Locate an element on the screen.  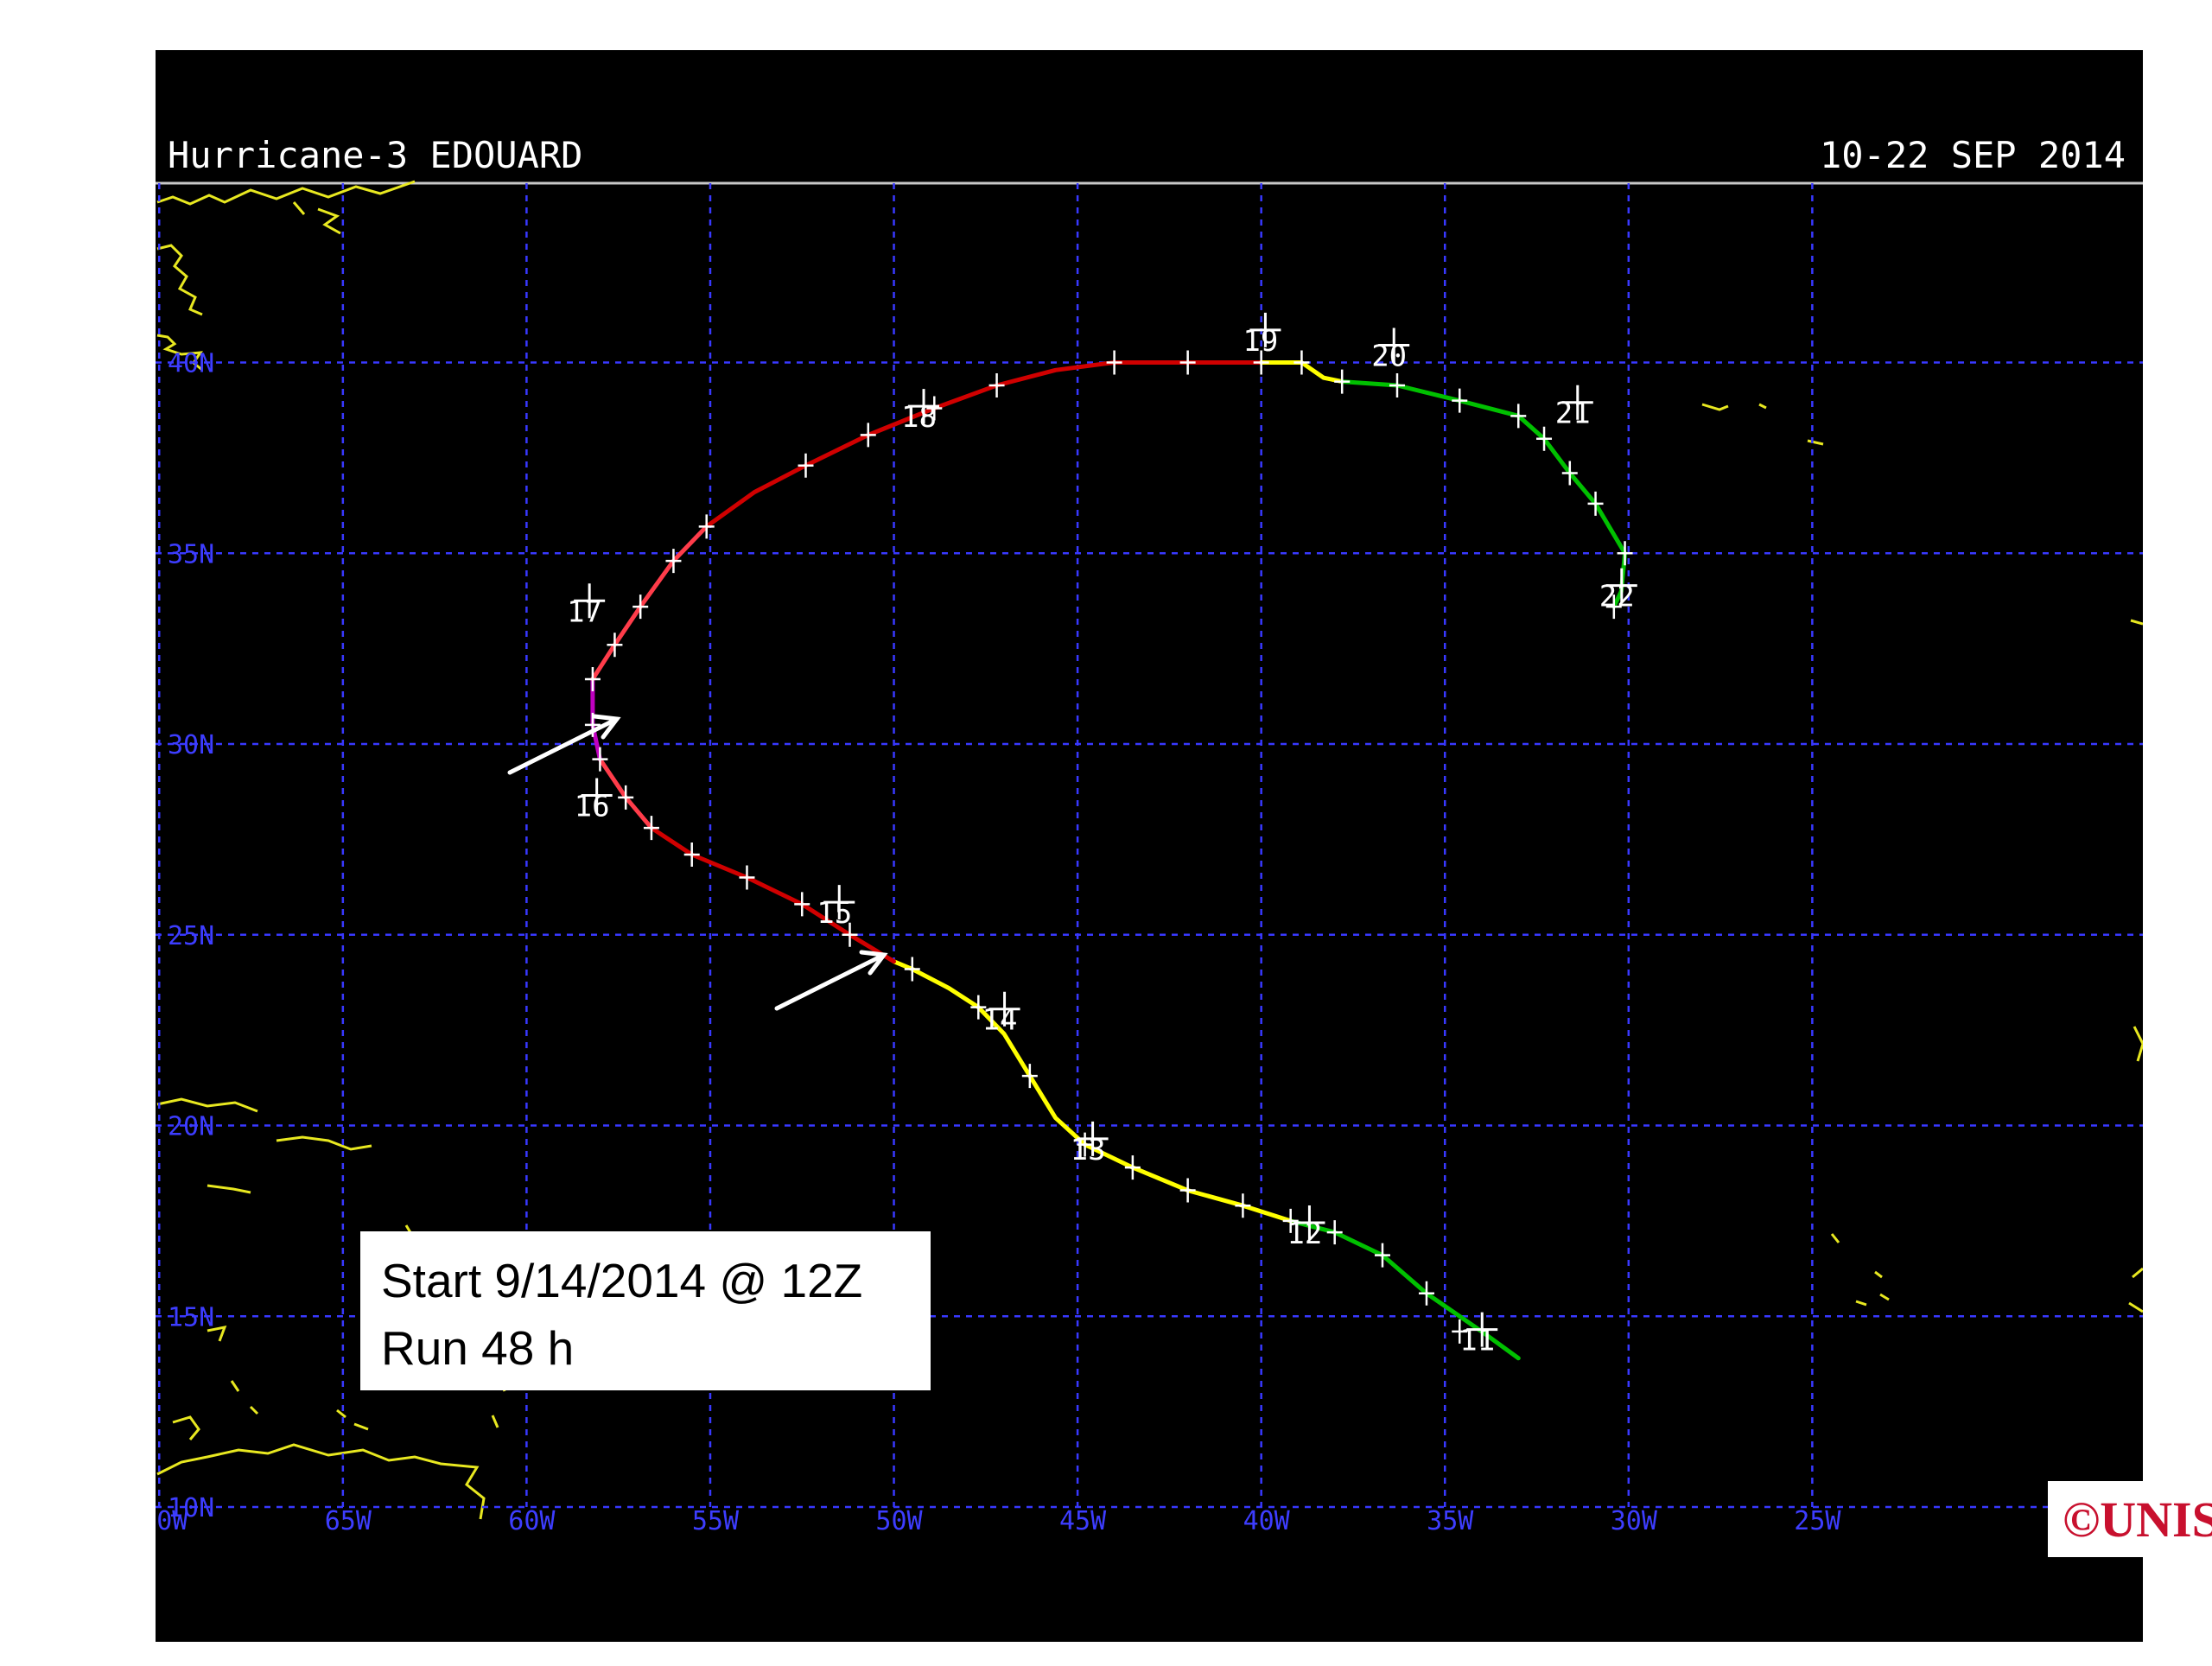
day-label-14: 14 is located at coordinates (1000, 1021).